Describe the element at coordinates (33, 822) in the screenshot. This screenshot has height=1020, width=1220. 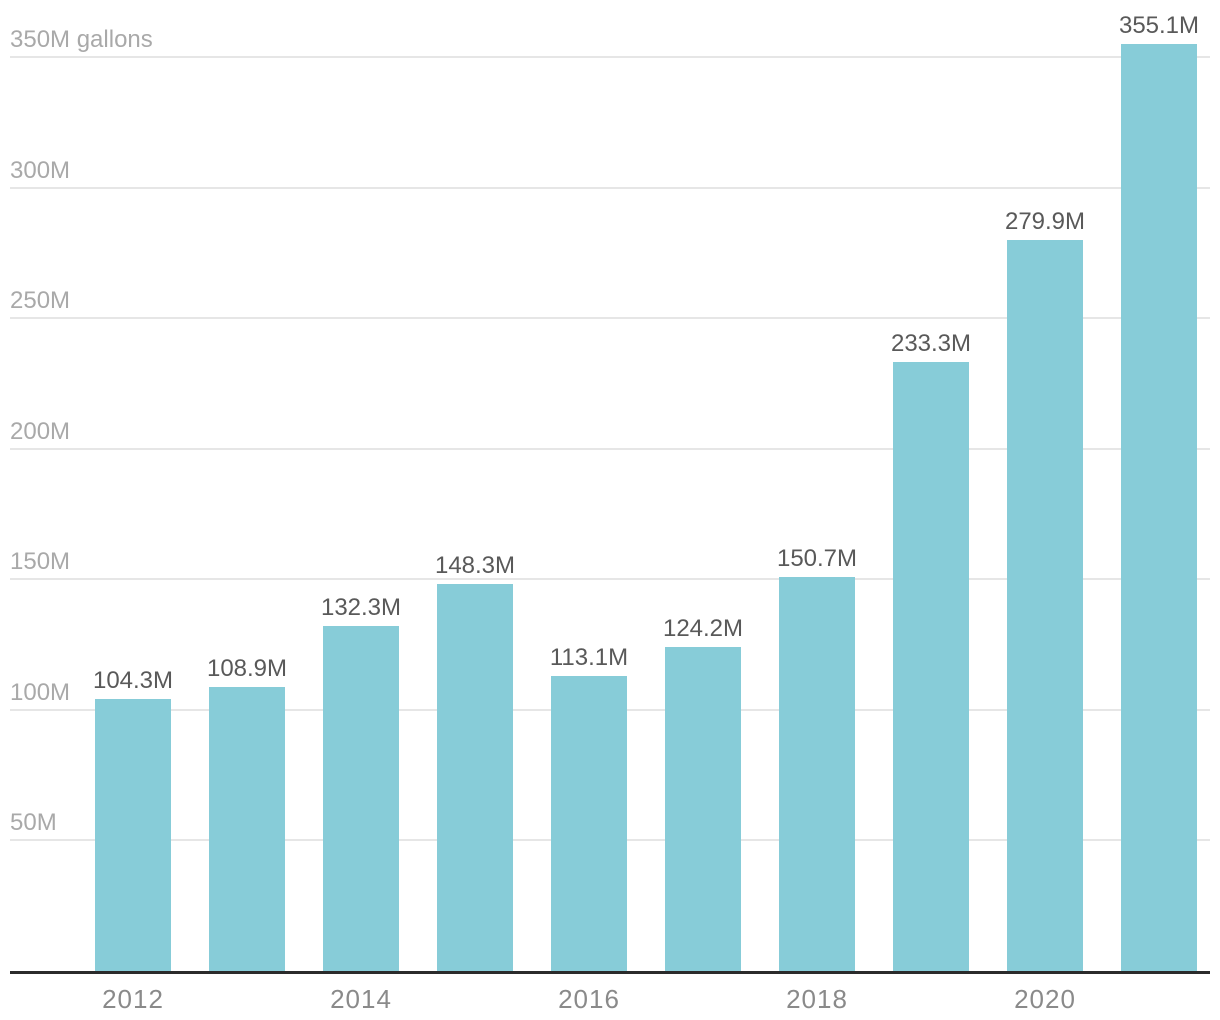
I see `y-tick-label-50M: 50M` at that location.